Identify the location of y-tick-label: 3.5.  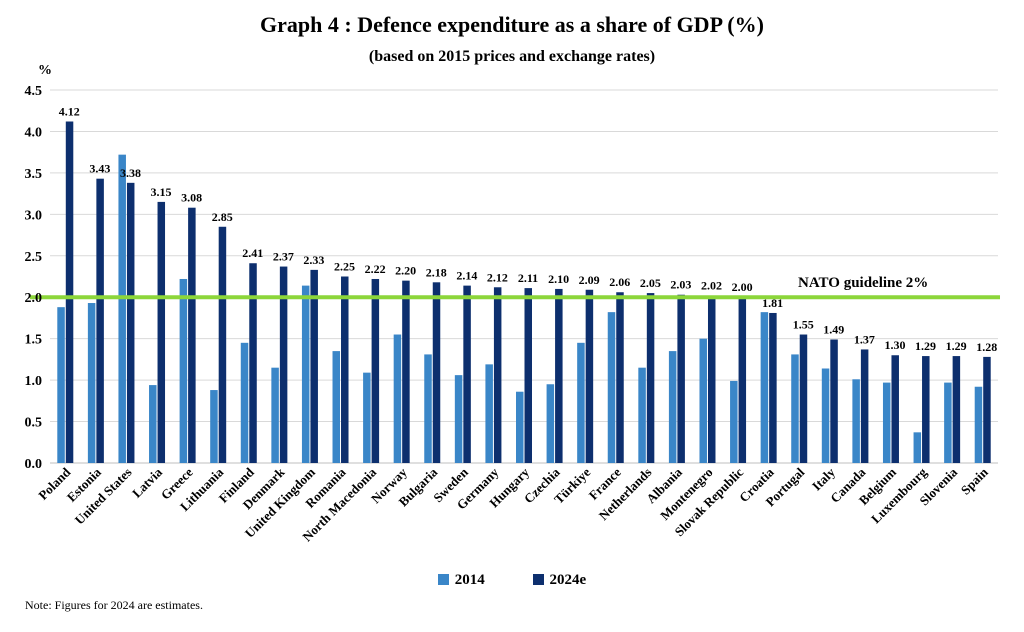
(34, 174).